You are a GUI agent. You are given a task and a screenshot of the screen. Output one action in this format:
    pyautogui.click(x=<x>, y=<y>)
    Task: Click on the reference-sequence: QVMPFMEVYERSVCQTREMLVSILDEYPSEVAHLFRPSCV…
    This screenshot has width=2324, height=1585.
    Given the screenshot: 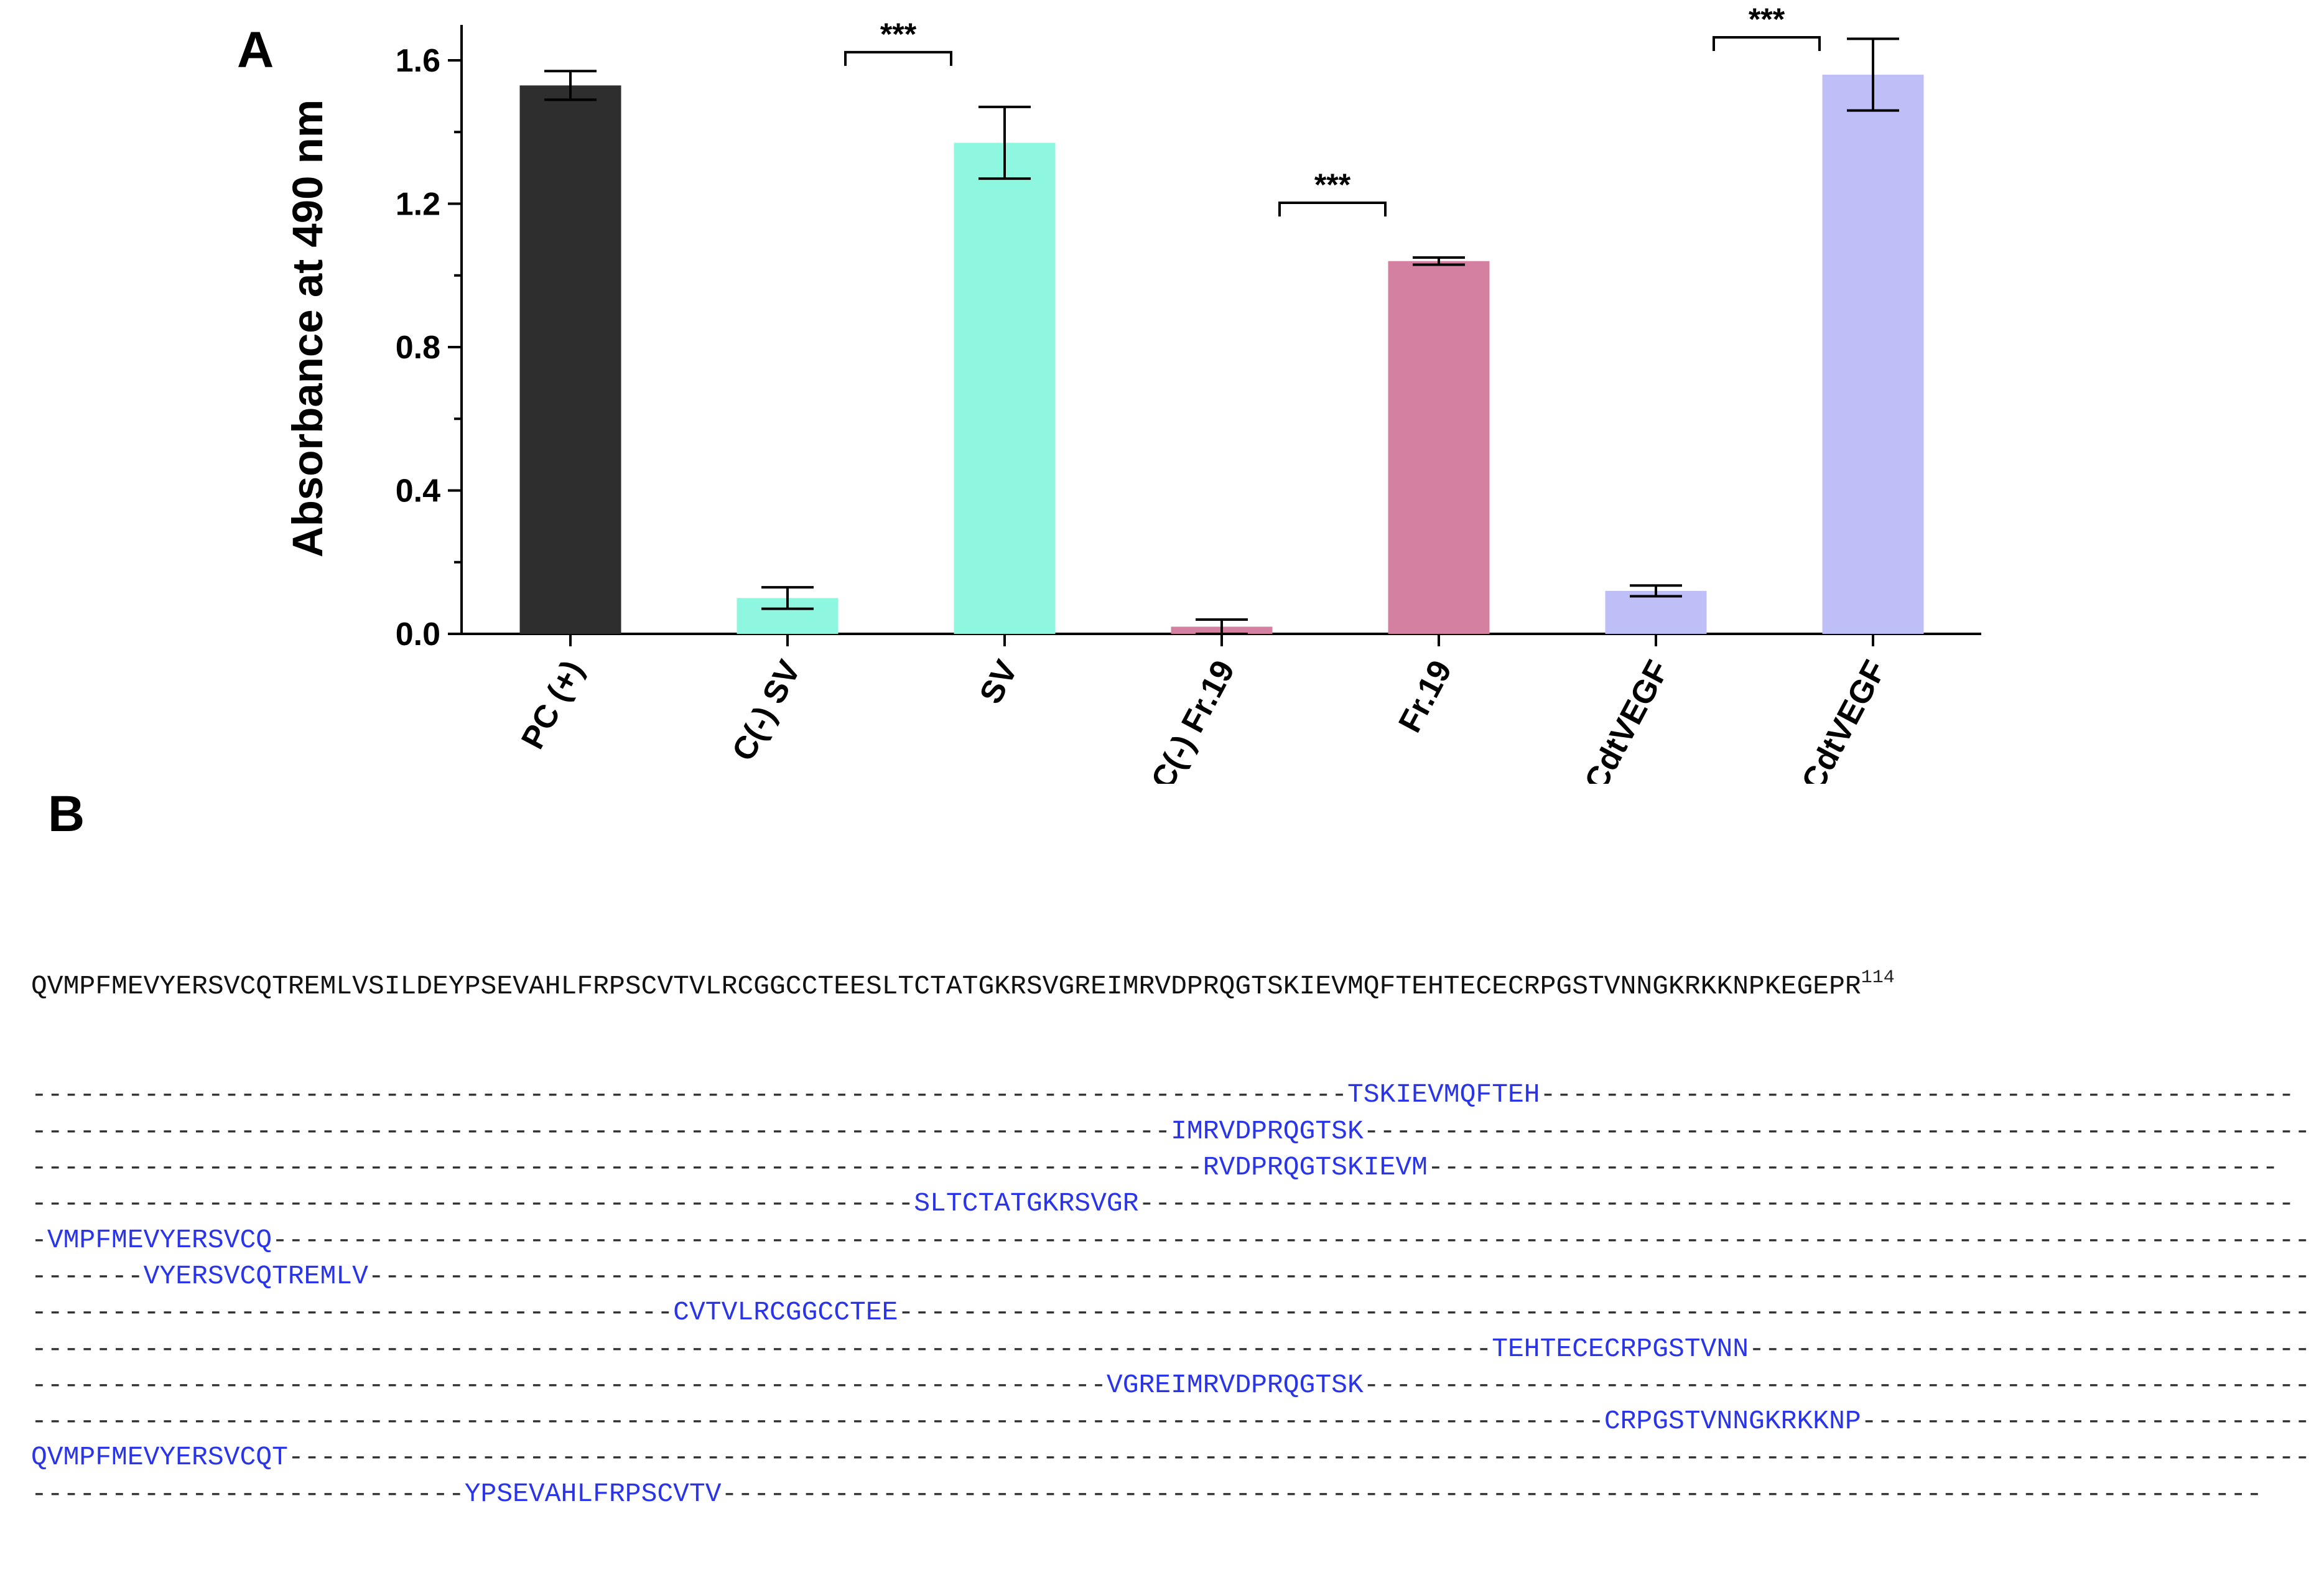 What is the action you would take?
    pyautogui.click(x=946, y=986)
    